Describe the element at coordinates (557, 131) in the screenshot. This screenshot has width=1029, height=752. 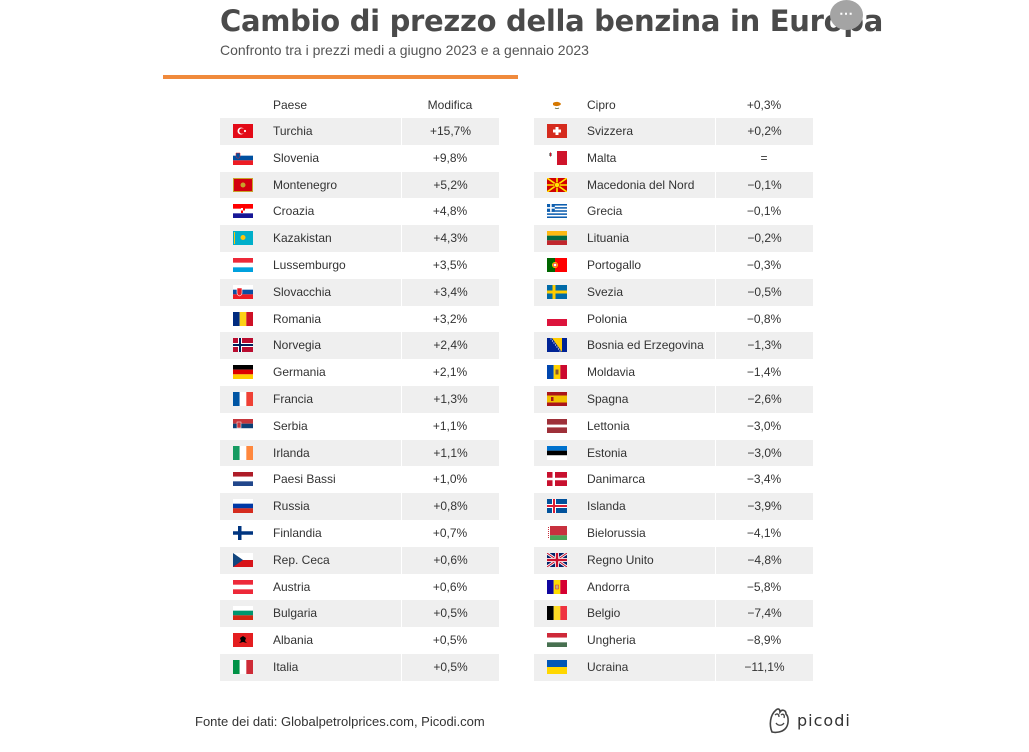
I see `switzerland-flag-icon` at that location.